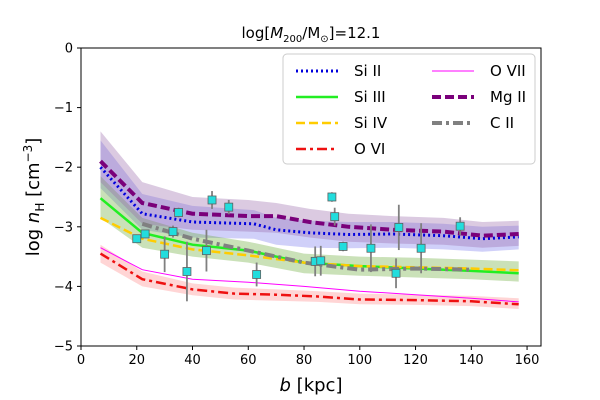 The height and width of the screenshot is (400, 600). I want to click on legend-label: Si III, so click(370, 97).